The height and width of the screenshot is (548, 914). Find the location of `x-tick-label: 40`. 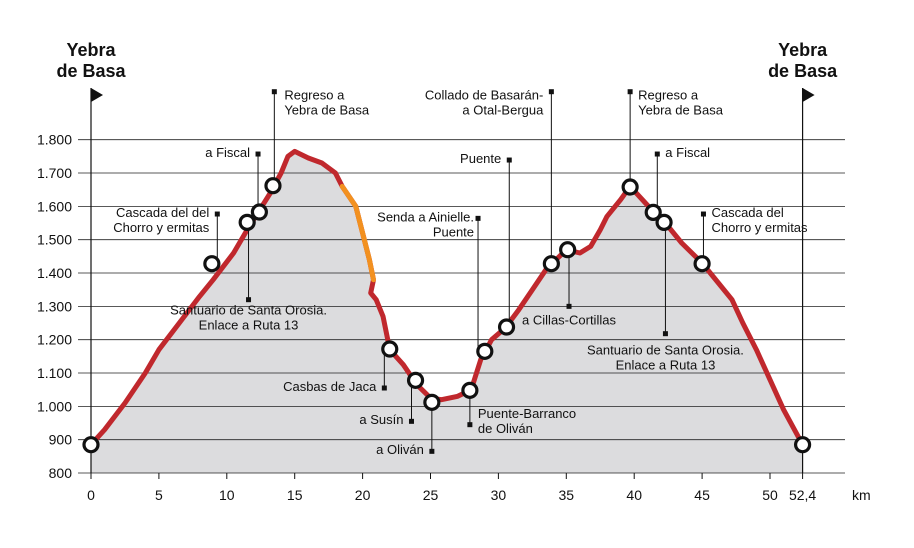

x-tick-label: 40 is located at coordinates (634, 495).